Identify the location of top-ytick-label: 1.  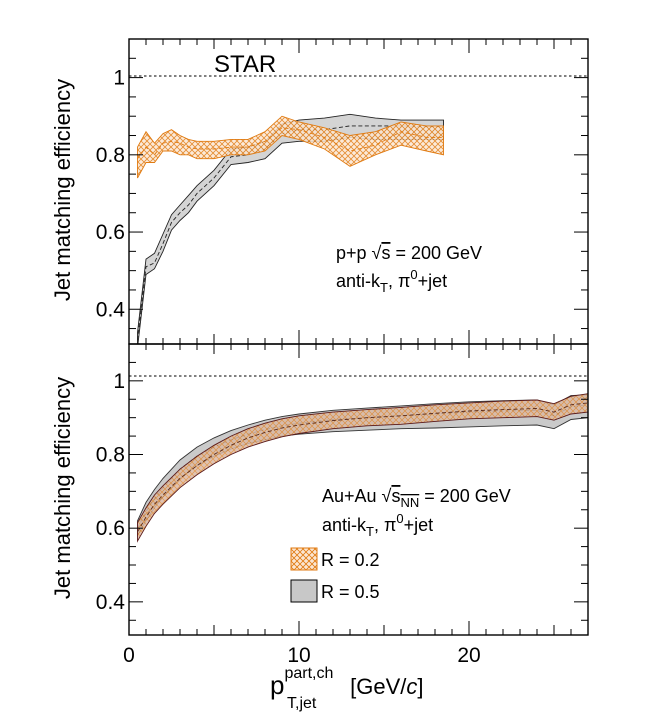
(119, 78).